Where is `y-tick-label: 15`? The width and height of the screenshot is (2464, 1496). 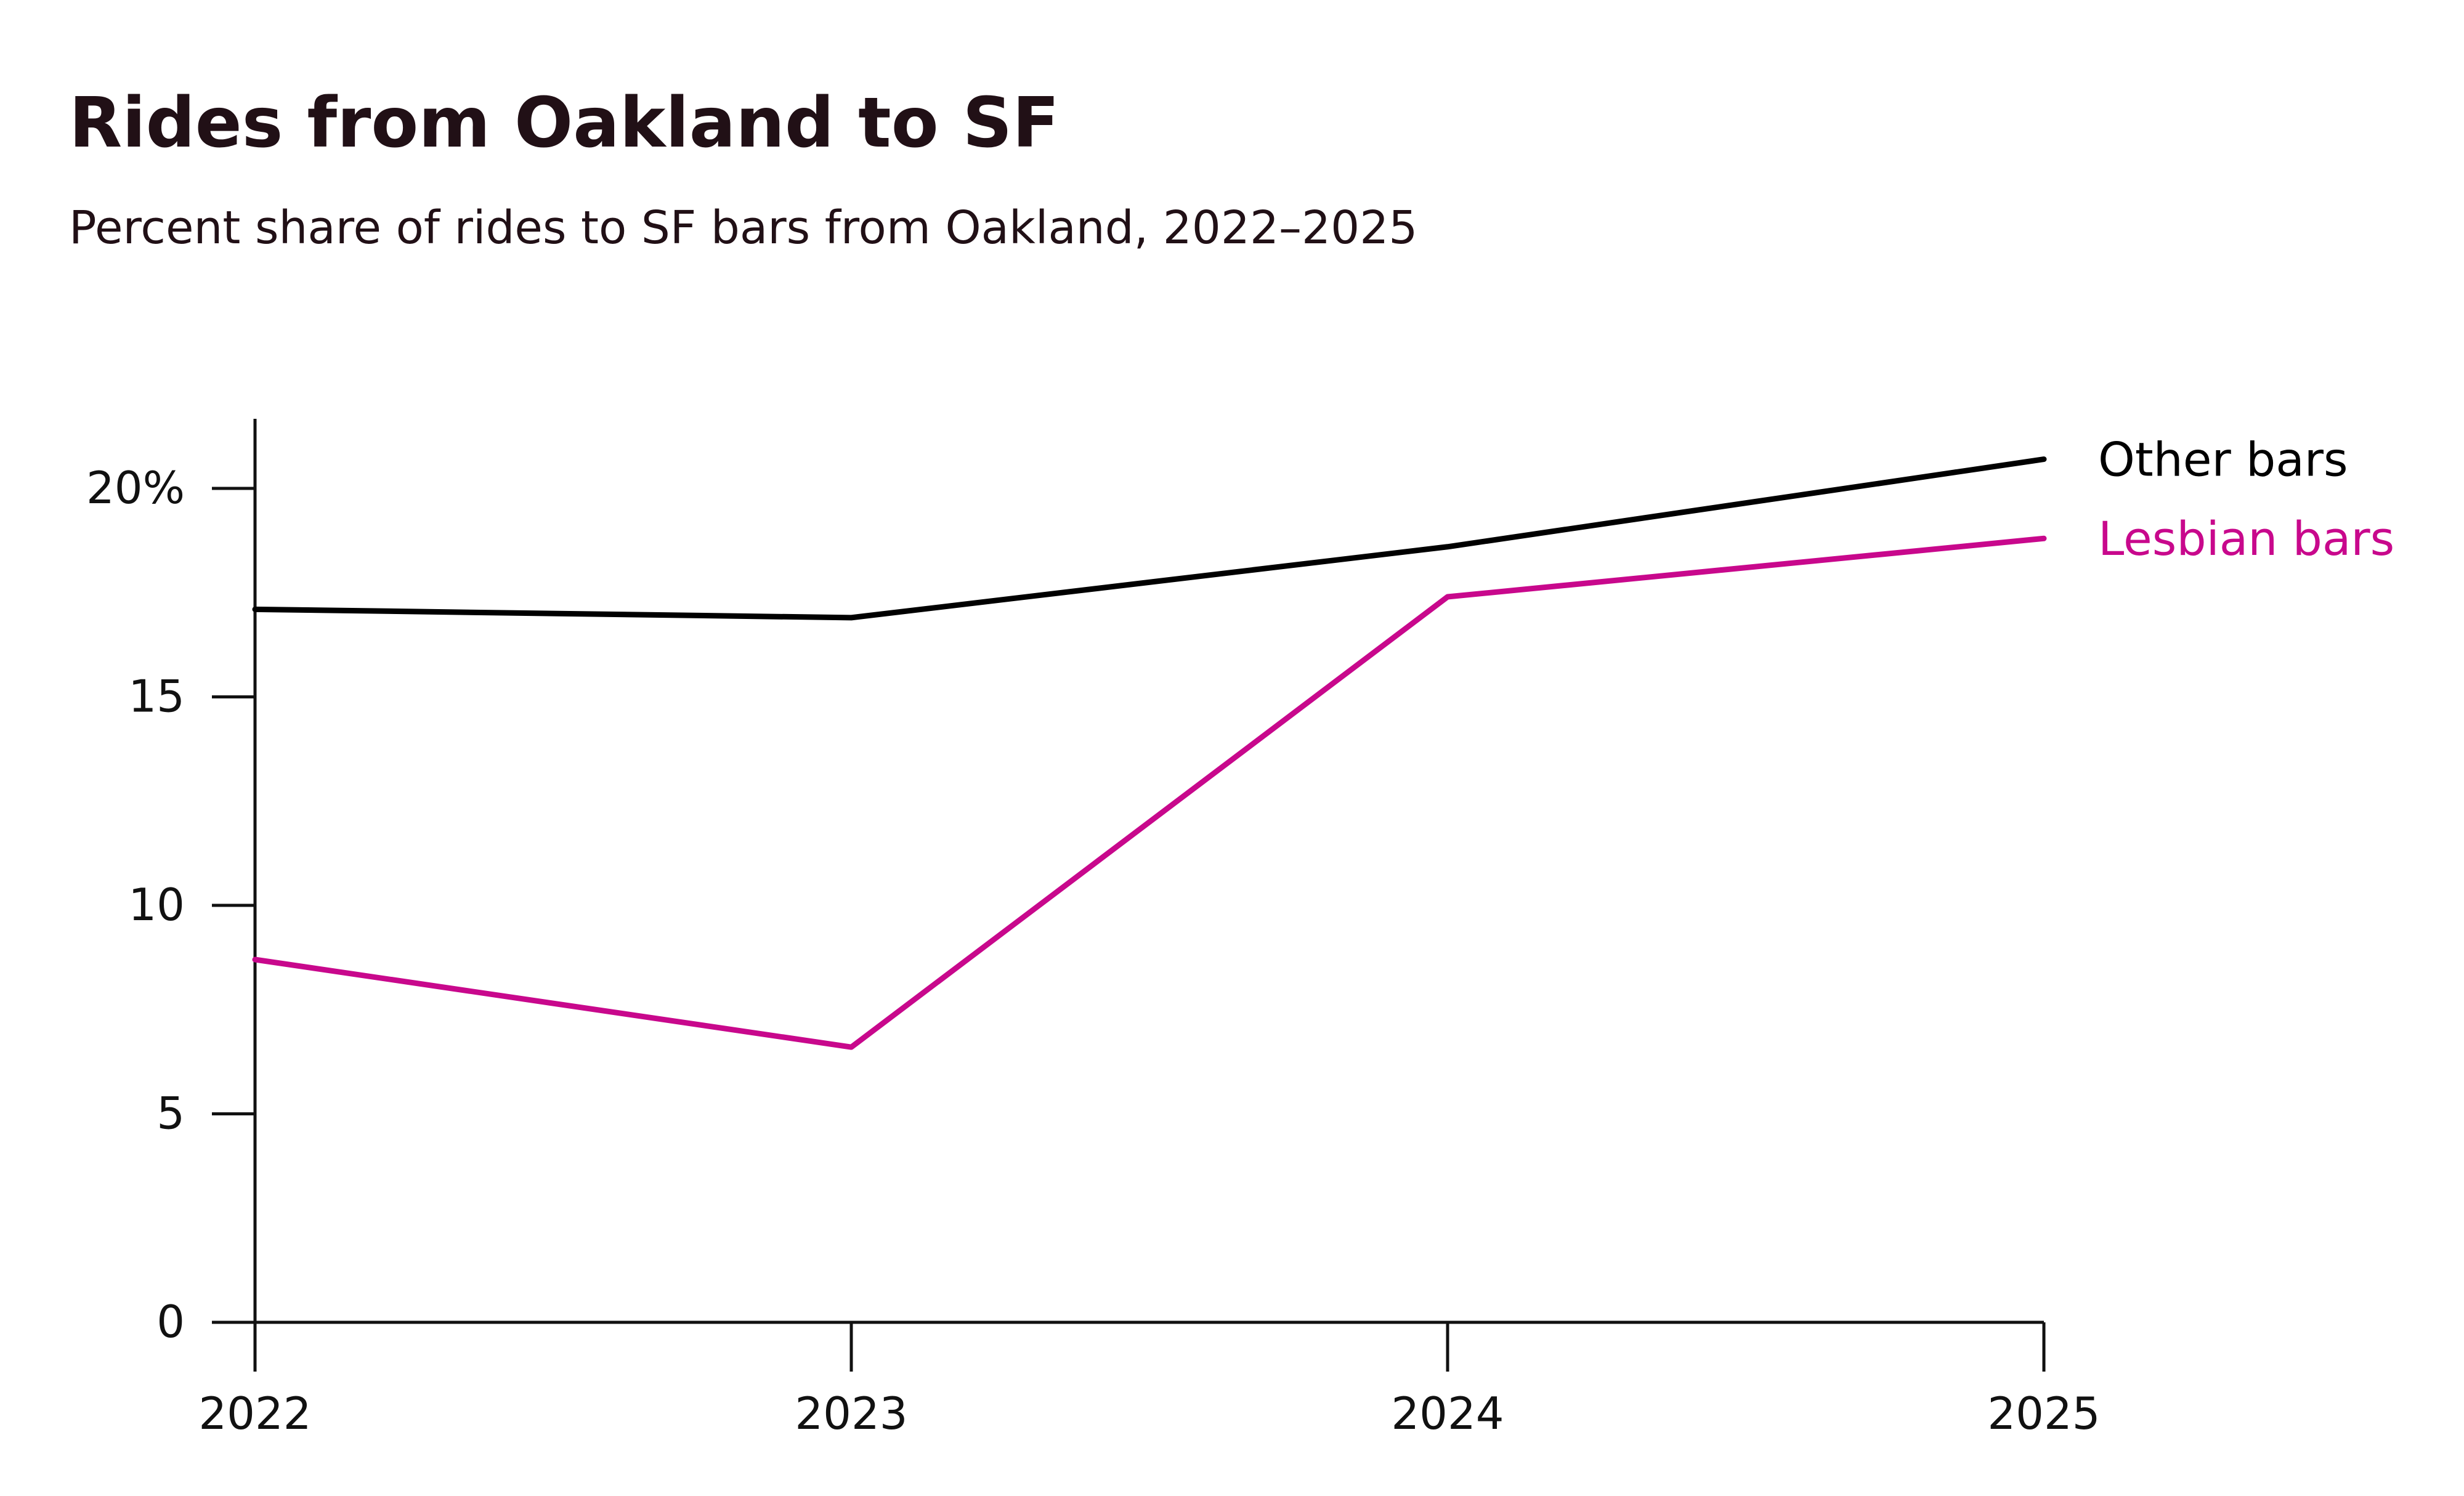 y-tick-label: 15 is located at coordinates (156, 696).